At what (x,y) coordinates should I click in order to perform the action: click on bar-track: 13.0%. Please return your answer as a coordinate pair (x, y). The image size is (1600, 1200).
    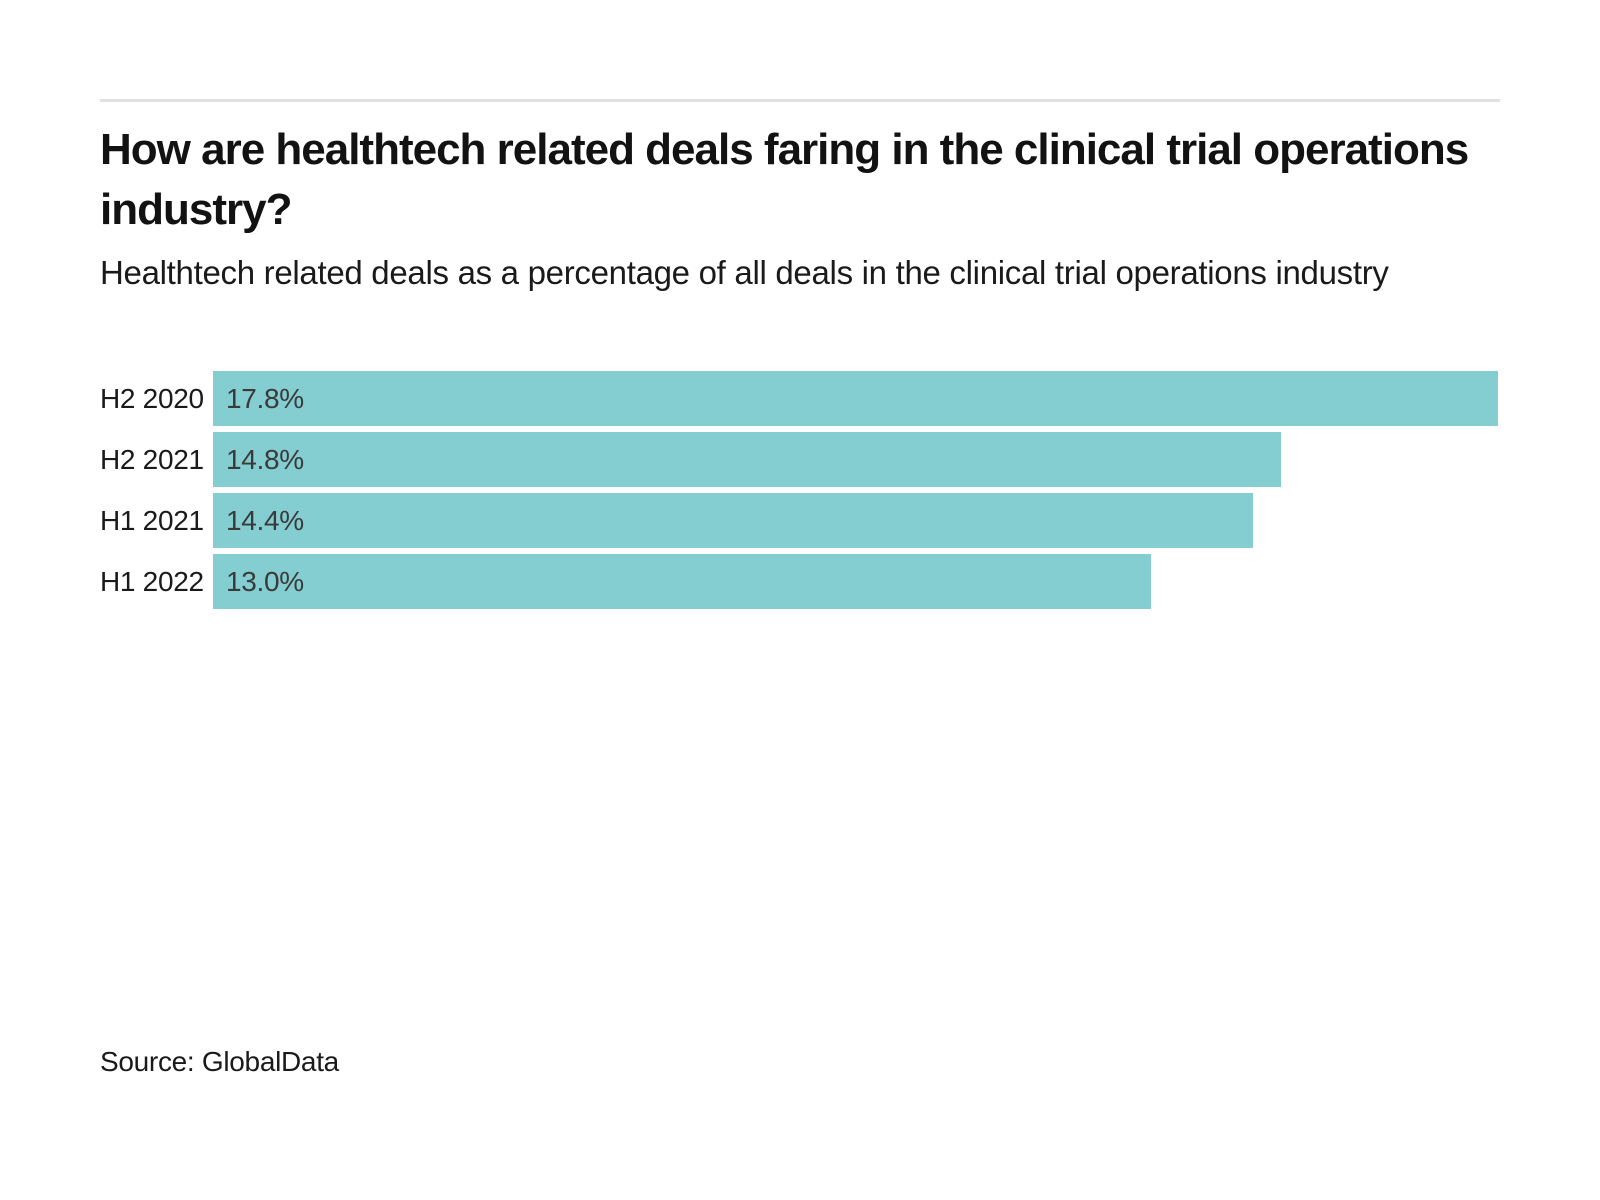
    Looking at the image, I should click on (855, 581).